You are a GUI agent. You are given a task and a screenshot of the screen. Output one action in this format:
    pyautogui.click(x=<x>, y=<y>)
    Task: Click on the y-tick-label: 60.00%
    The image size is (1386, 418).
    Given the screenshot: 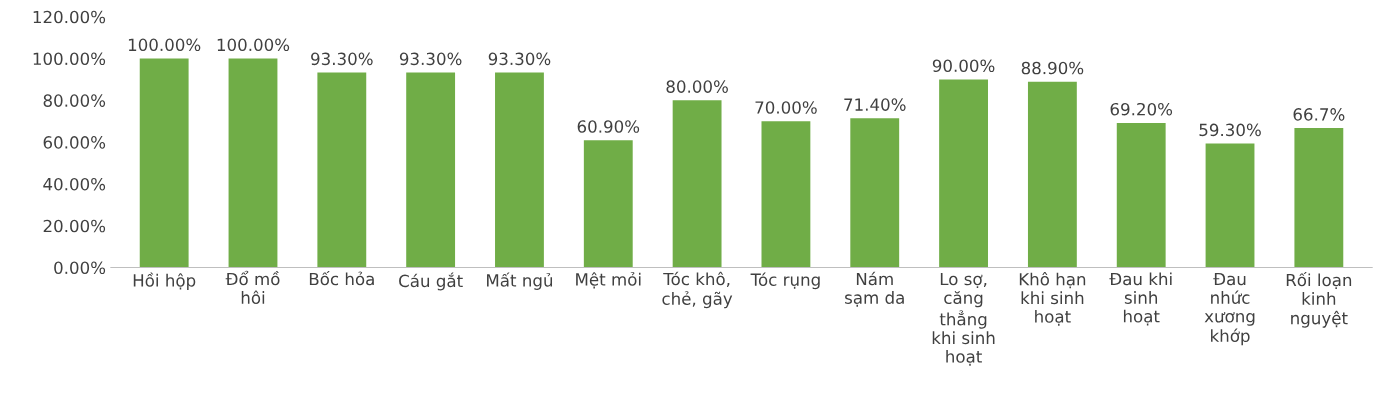 What is the action you would take?
    pyautogui.click(x=74, y=142)
    